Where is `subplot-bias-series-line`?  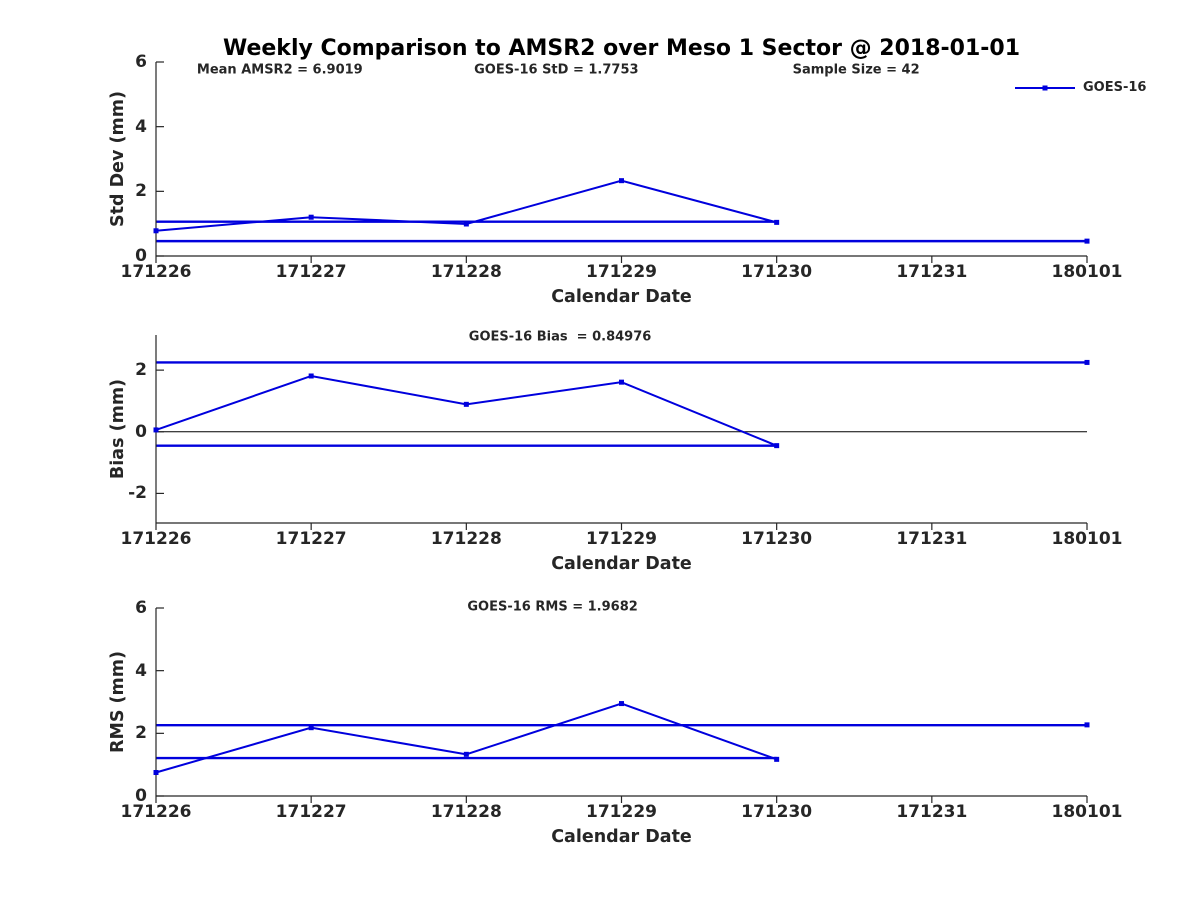 subplot-bias-series-line is located at coordinates (466, 410).